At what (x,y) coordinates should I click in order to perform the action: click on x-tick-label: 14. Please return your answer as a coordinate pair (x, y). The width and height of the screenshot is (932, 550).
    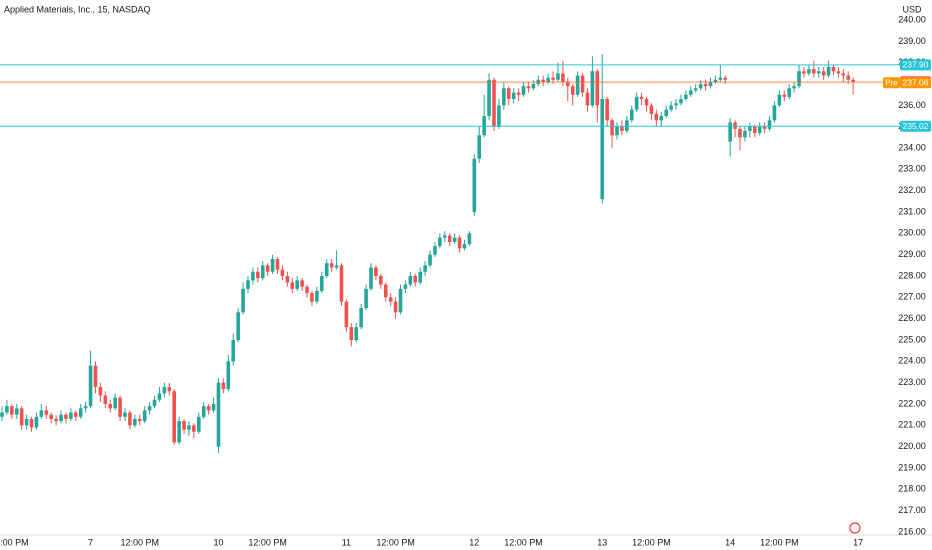
    Looking at the image, I should click on (730, 542).